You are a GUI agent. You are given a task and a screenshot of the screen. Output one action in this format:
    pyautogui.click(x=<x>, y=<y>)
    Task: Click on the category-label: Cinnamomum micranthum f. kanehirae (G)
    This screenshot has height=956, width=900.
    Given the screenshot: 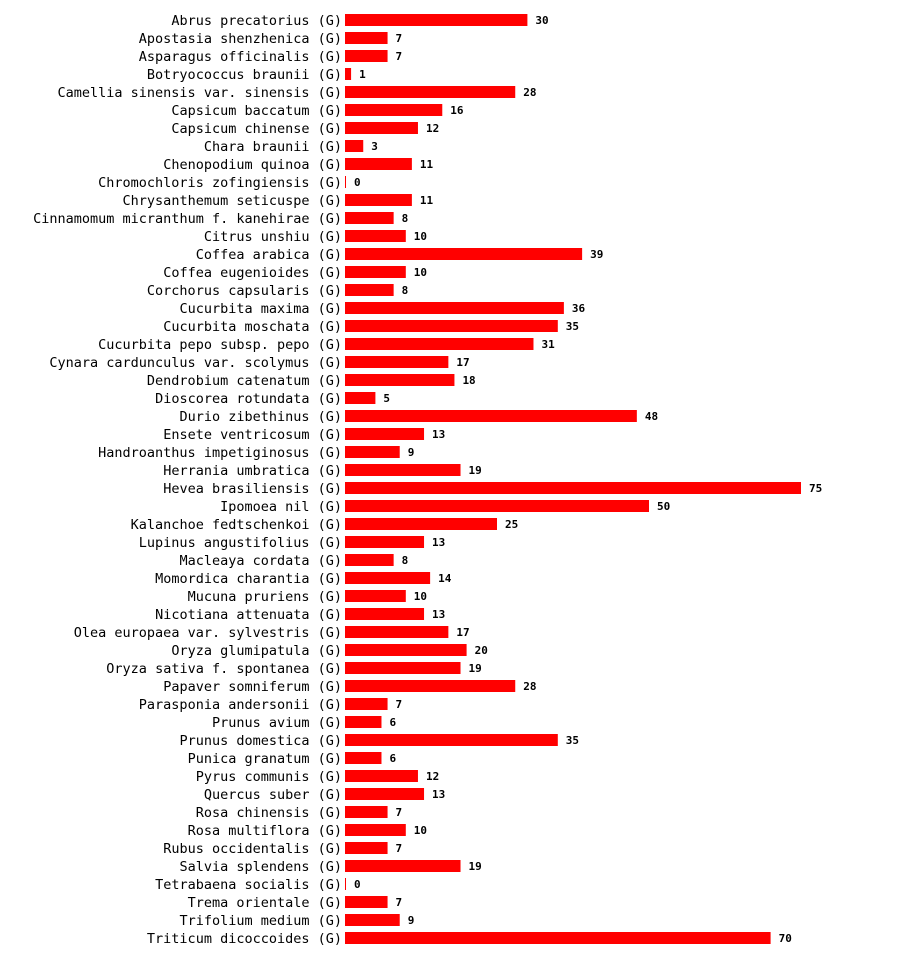 What is the action you would take?
    pyautogui.click(x=187, y=219)
    